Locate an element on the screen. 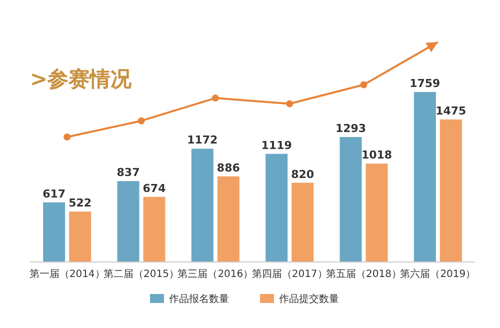 This screenshot has height=328, width=500. data-label: 1475 is located at coordinates (451, 111).